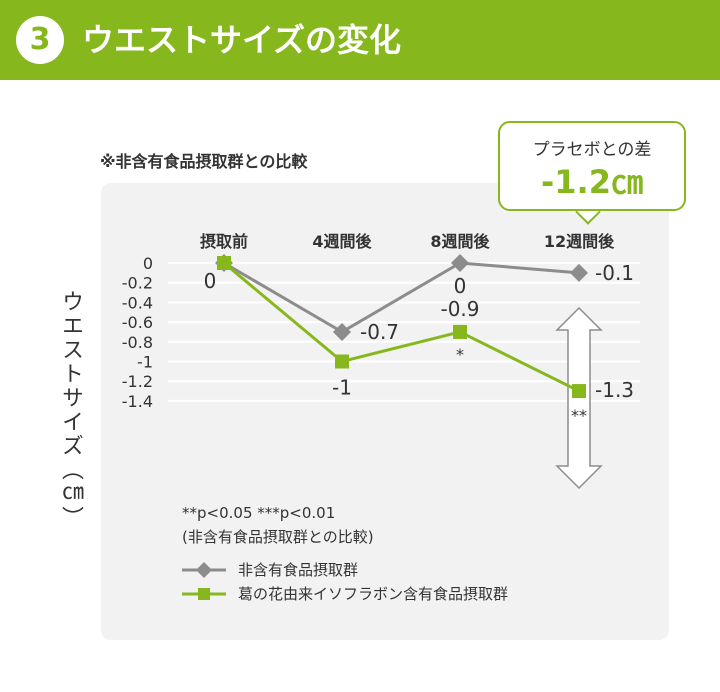 The height and width of the screenshot is (692, 720). What do you see at coordinates (40, 40) in the screenshot?
I see `section-number-badge: 3` at bounding box center [40, 40].